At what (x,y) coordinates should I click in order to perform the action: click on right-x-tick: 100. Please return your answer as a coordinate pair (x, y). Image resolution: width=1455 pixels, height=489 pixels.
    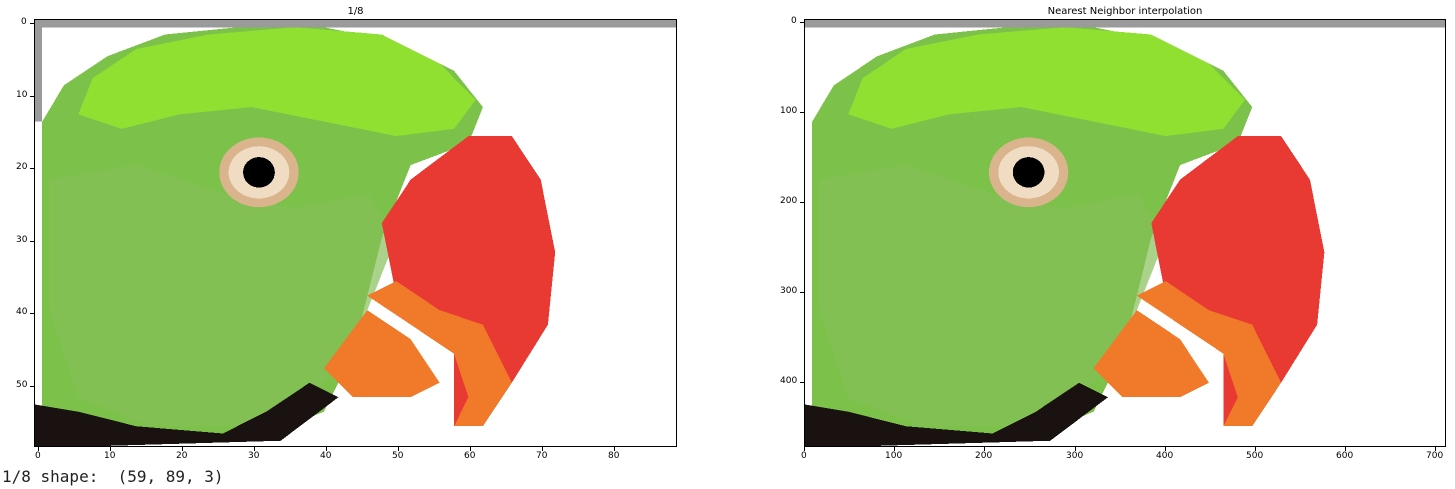
    Looking at the image, I should click on (894, 456).